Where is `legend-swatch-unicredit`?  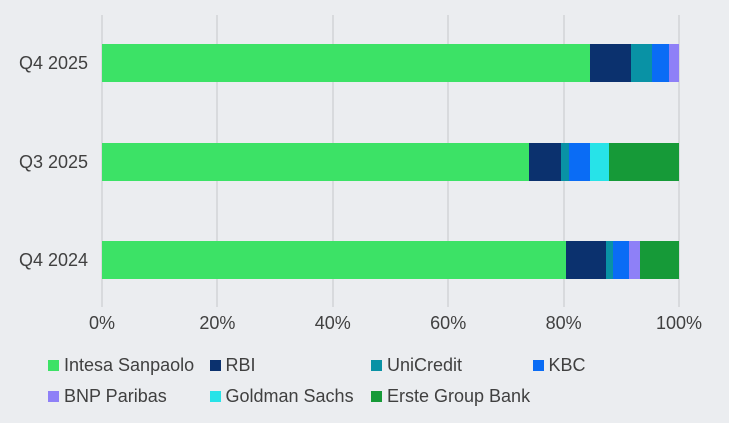
legend-swatch-unicredit is located at coordinates (376, 365).